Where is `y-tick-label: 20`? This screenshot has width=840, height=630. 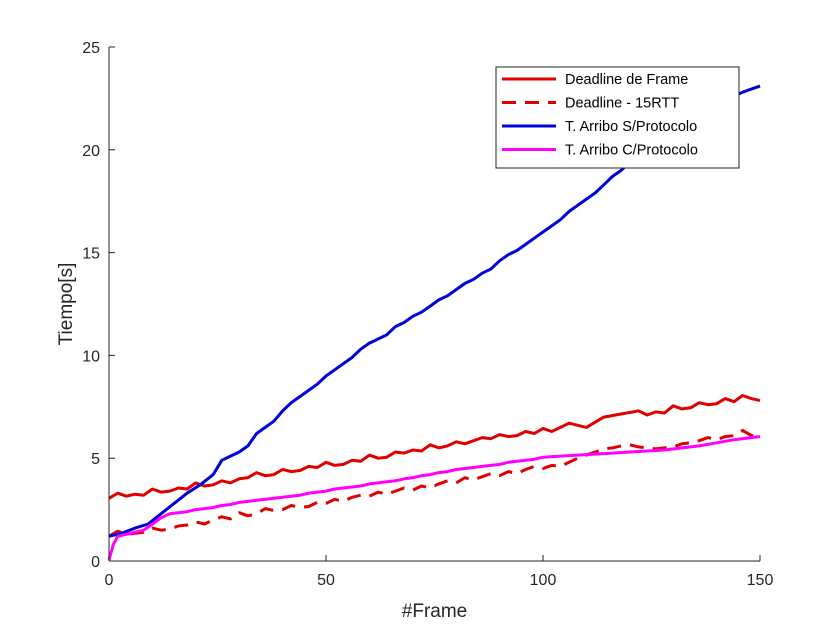 y-tick-label: 20 is located at coordinates (91, 151).